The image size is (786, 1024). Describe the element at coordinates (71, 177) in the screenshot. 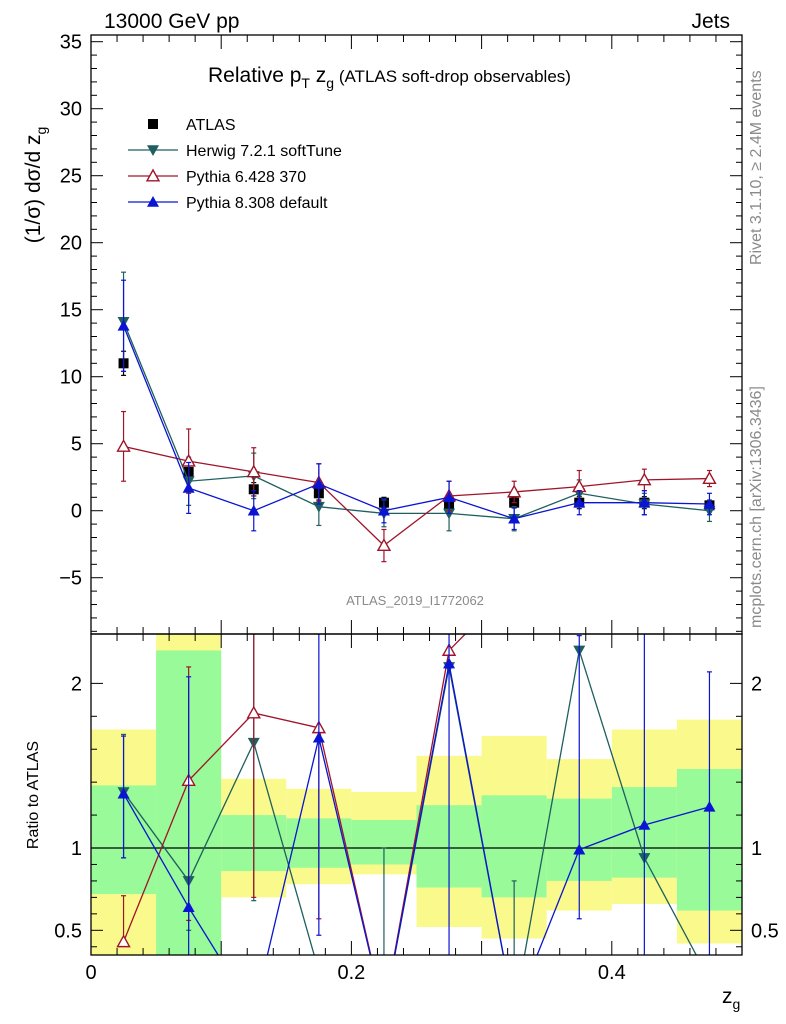

I see `main-y-tick-label: 25` at that location.